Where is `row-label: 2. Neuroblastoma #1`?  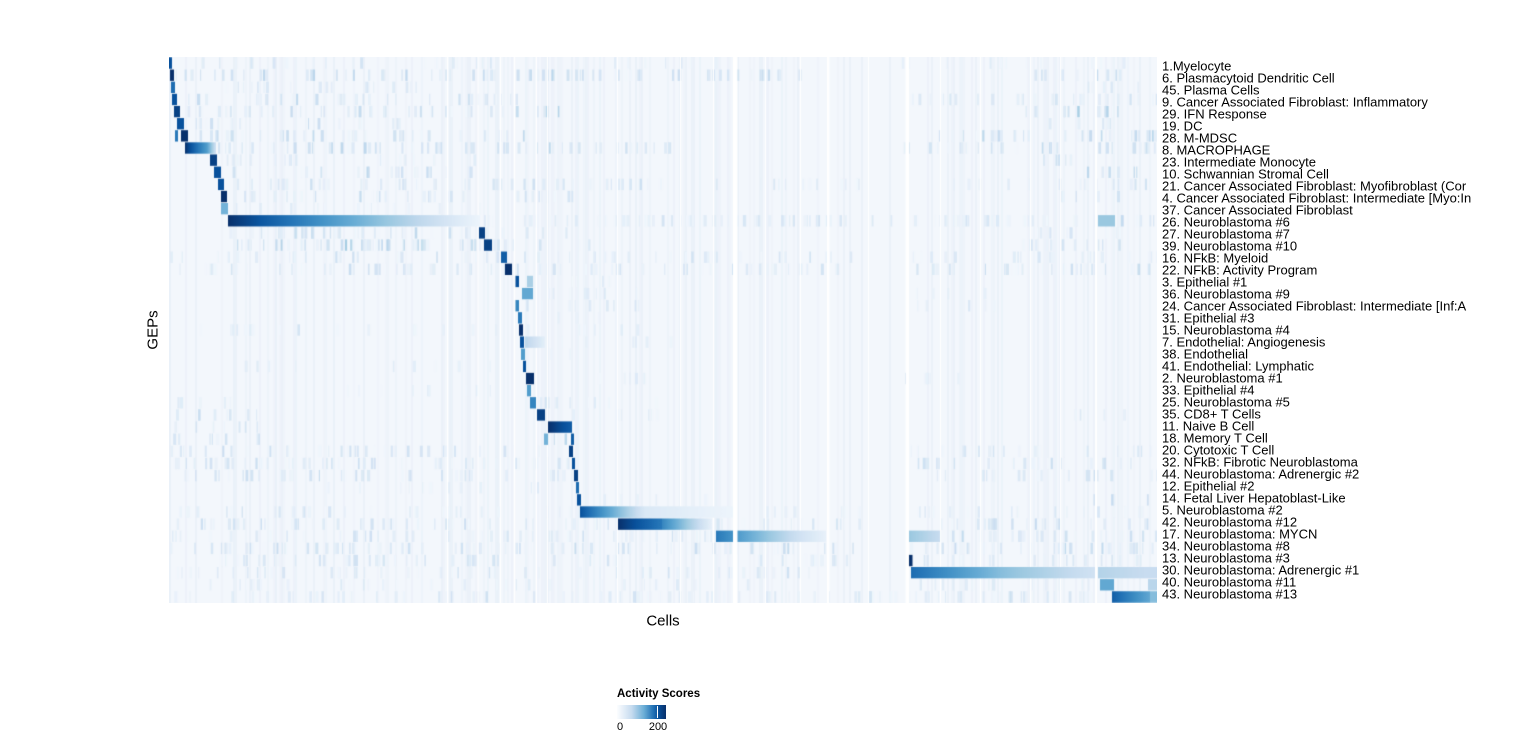
row-label: 2. Neuroblastoma #1 is located at coordinates (1222, 378).